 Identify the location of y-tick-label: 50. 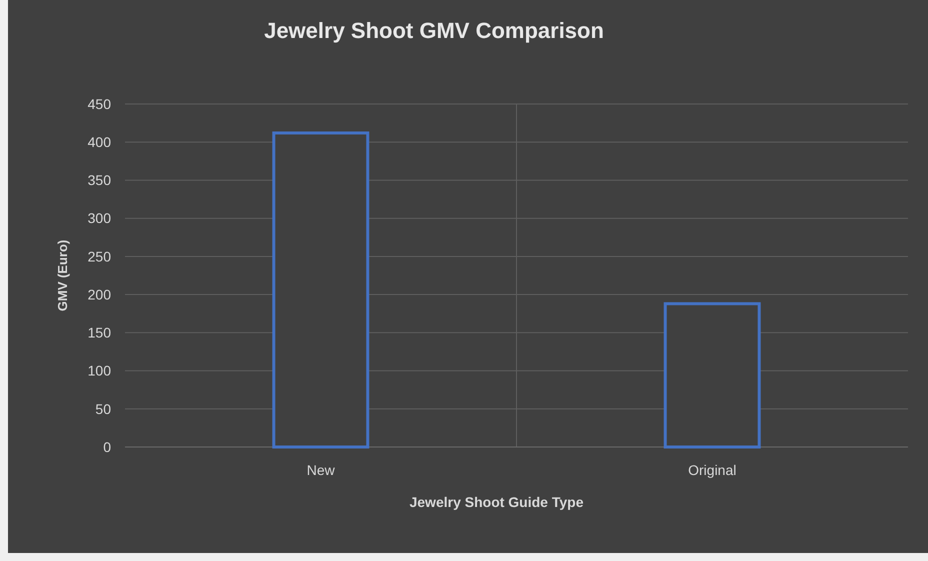
(103, 408).